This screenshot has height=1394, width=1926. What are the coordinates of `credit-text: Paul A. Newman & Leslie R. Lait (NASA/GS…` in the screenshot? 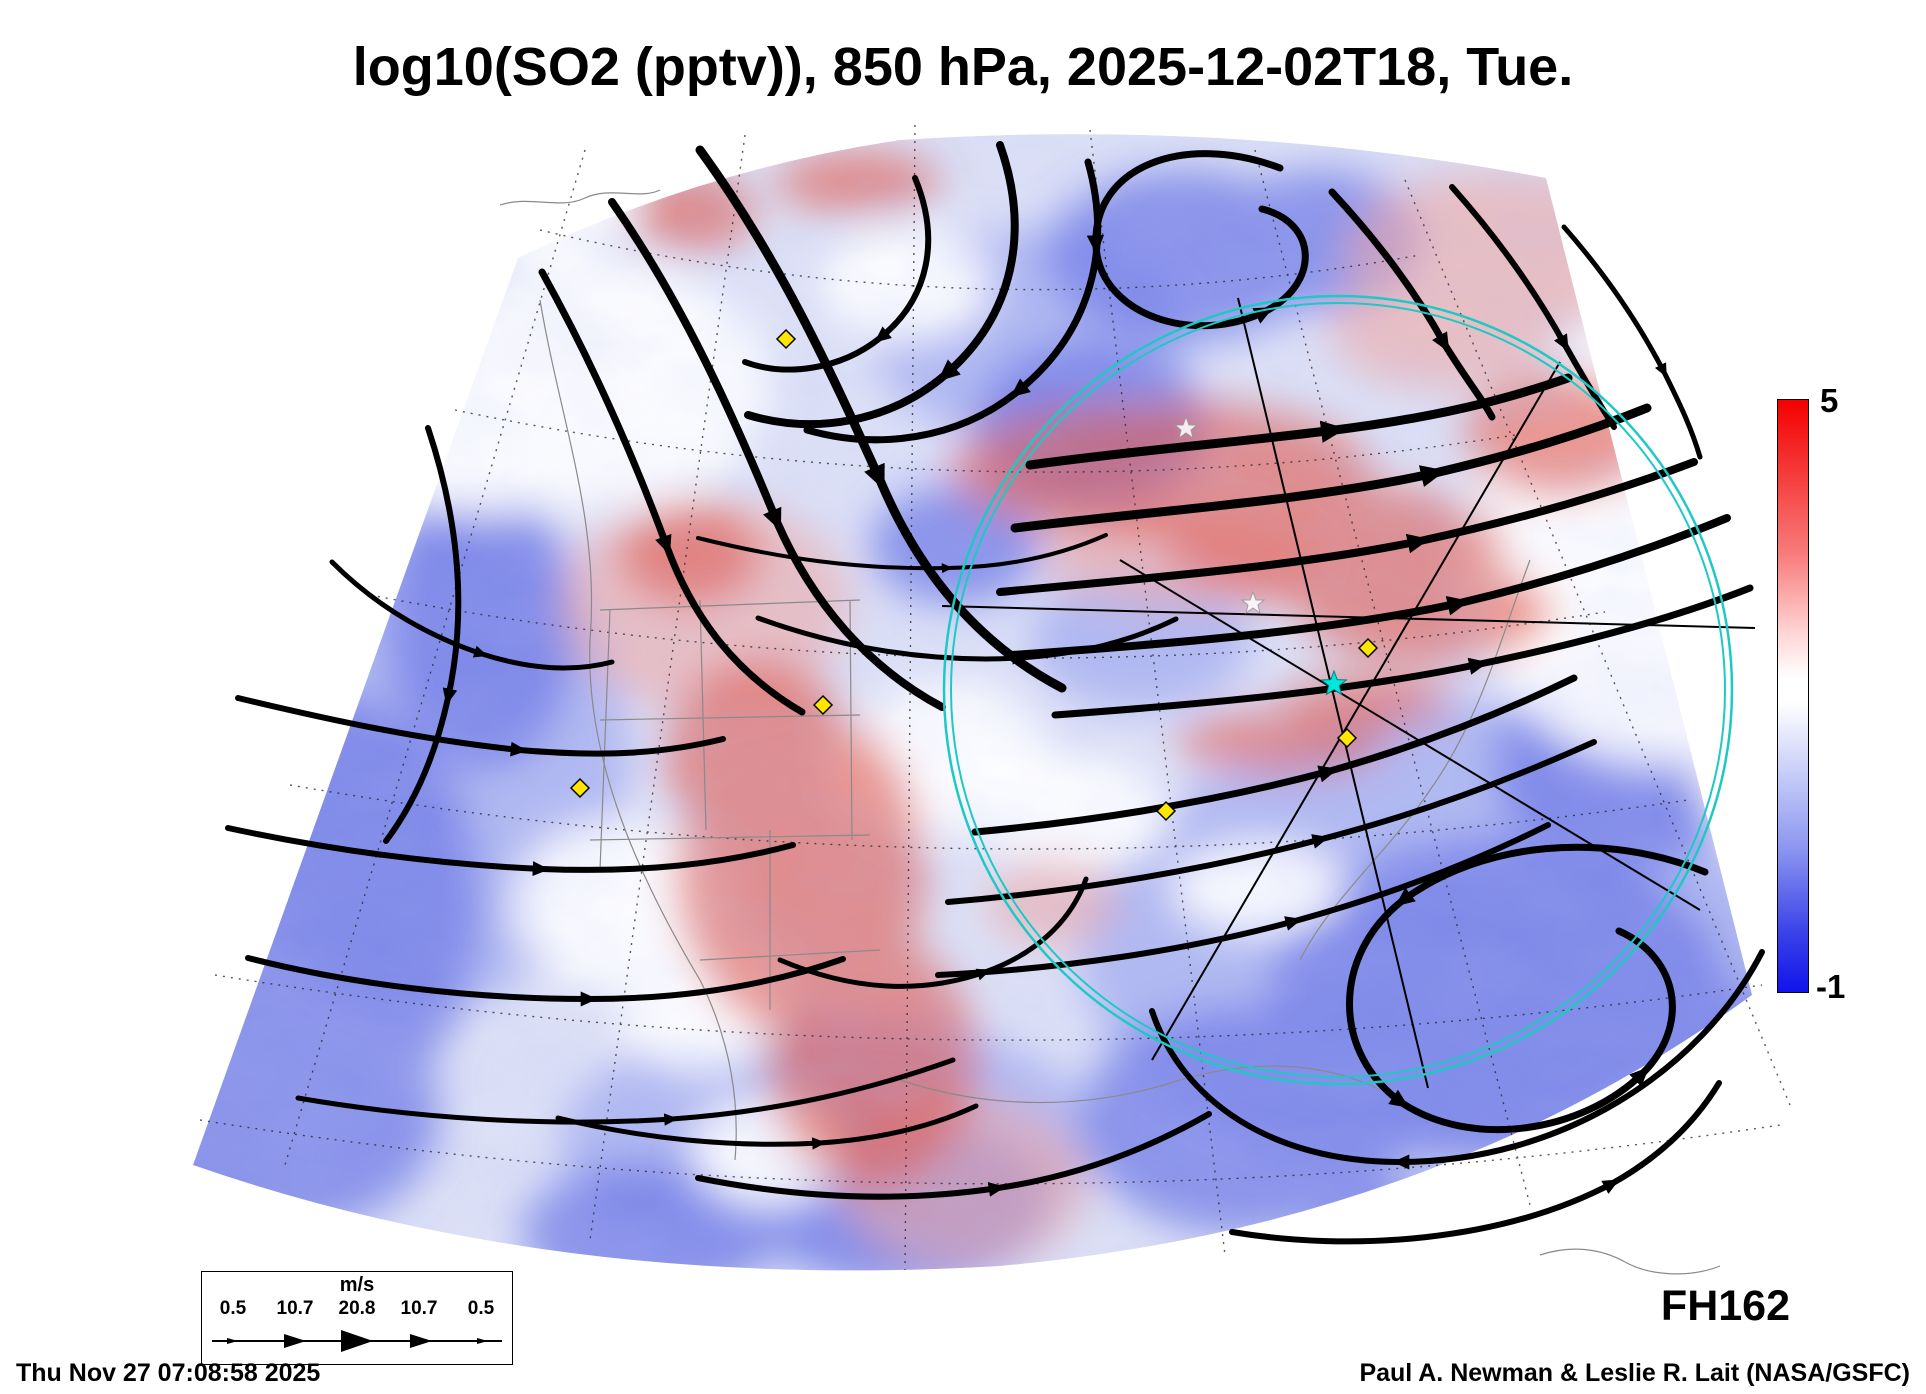 It's located at (1634, 1373).